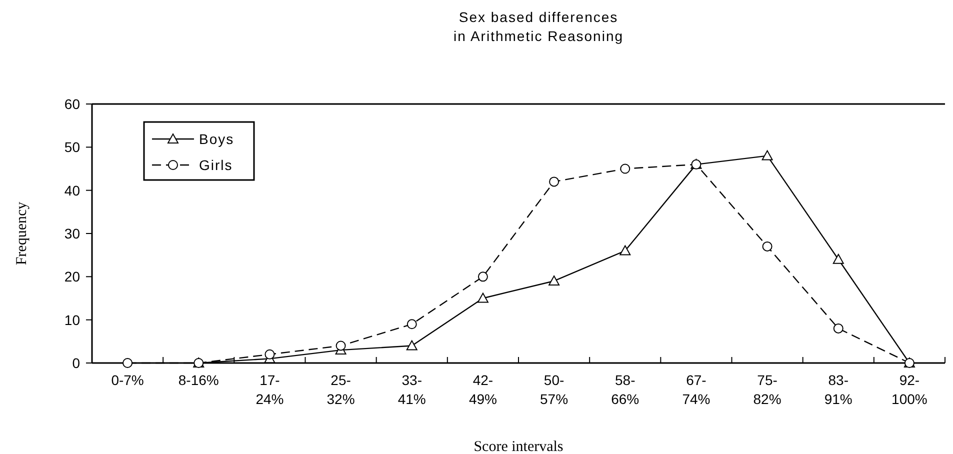  What do you see at coordinates (76, 363) in the screenshot?
I see `y-tick-label: 0` at bounding box center [76, 363].